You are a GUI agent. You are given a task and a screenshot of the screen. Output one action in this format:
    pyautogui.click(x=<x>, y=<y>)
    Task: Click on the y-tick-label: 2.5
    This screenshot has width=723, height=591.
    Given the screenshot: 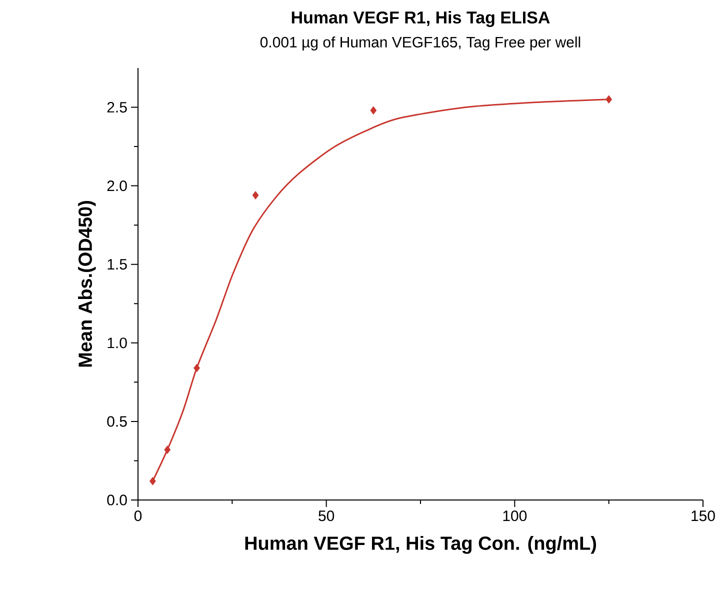 What is the action you would take?
    pyautogui.click(x=117, y=107)
    